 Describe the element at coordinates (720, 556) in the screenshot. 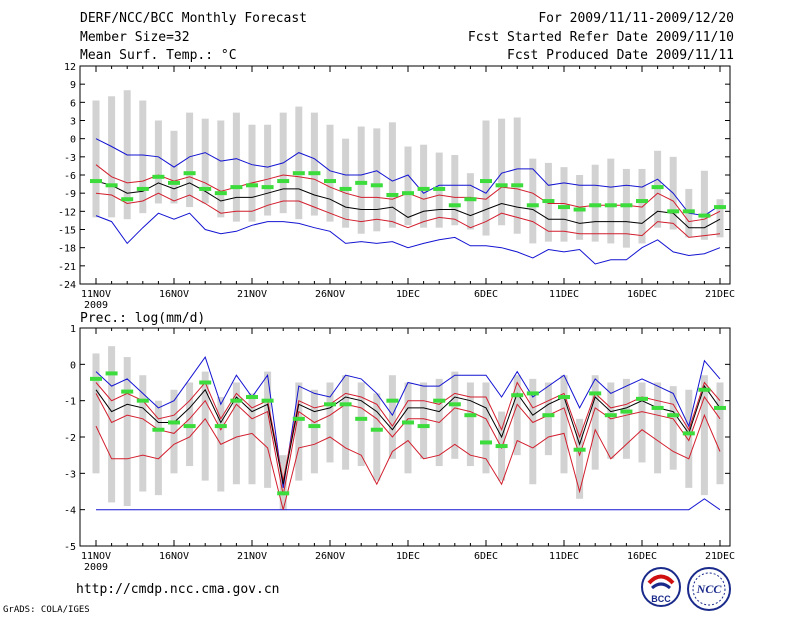

I see `x-tick-label: 21DEC` at that location.